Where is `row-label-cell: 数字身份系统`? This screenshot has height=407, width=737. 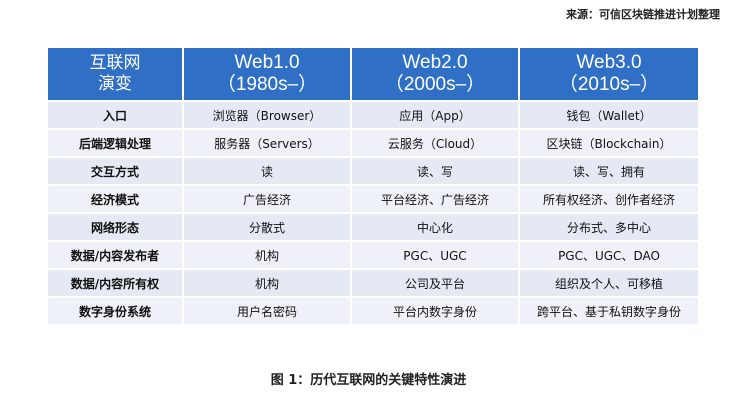
row-label-cell: 数字身份系统 is located at coordinates (115, 311).